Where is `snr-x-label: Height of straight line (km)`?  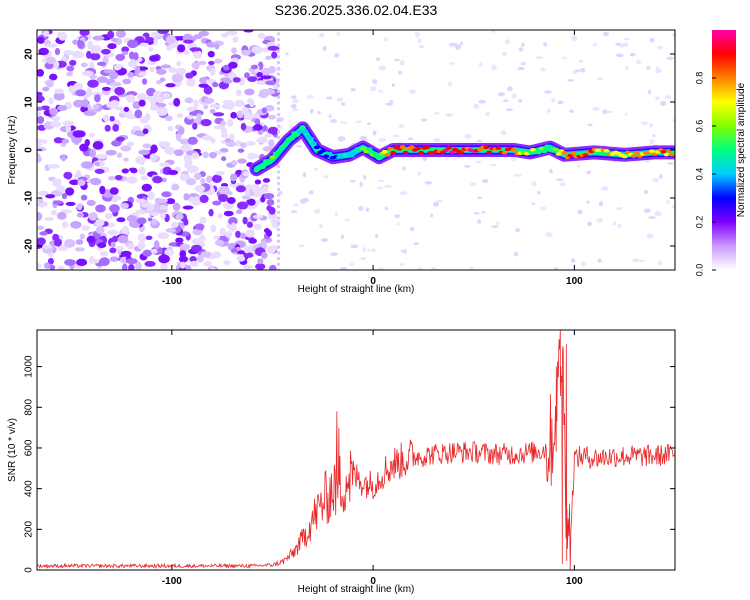
snr-x-label: Height of straight line (km) is located at coordinates (356, 589).